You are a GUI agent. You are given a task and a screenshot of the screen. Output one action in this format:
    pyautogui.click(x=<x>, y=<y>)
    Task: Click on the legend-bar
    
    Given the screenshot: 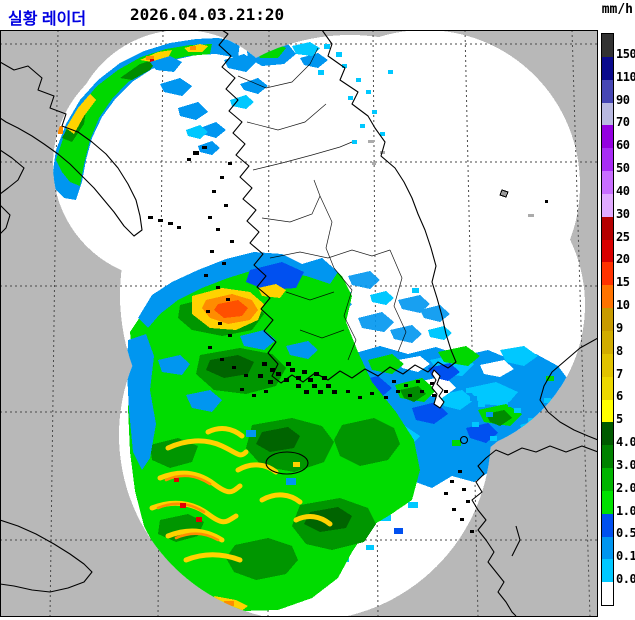 What is the action you would take?
    pyautogui.click(x=607, y=319)
    